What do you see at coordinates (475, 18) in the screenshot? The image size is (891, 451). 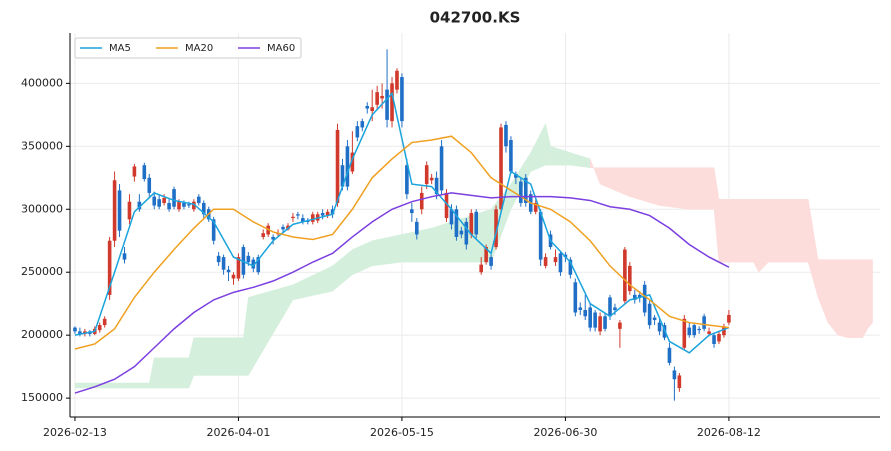 I see `chart-title: 042700.KS` at bounding box center [475, 18].